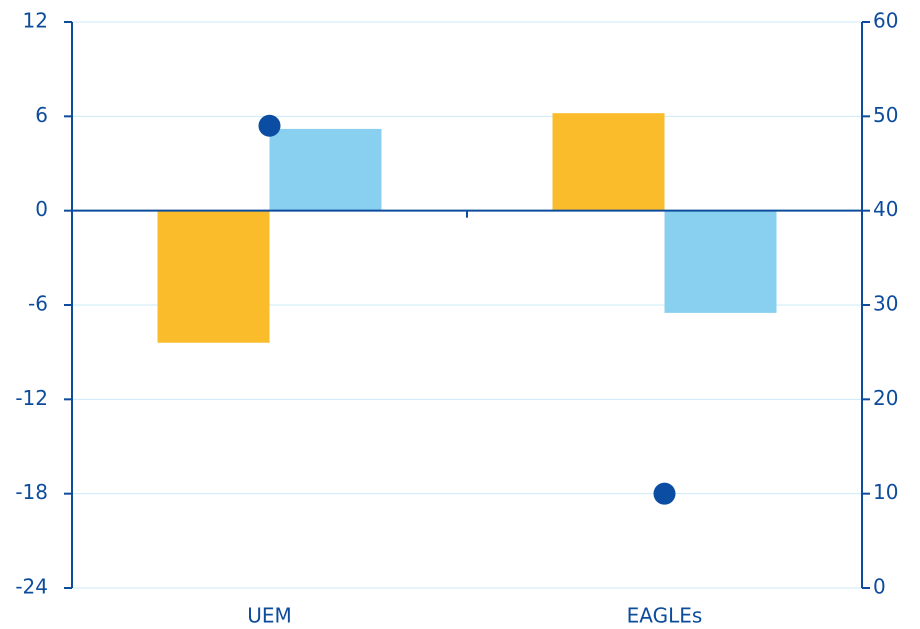 This screenshot has height=629, width=920. Describe the element at coordinates (885, 209) in the screenshot. I see `y2-tick-label: 40` at that location.